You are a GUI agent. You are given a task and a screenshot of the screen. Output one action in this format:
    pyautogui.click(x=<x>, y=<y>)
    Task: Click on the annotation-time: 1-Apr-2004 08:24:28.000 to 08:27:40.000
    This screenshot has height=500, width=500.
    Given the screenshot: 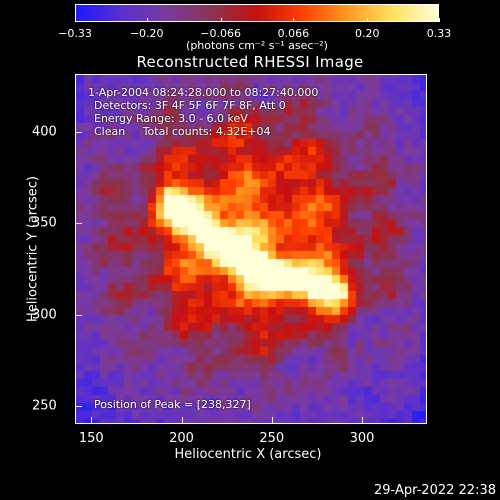 What is the action you would take?
    pyautogui.click(x=203, y=92)
    